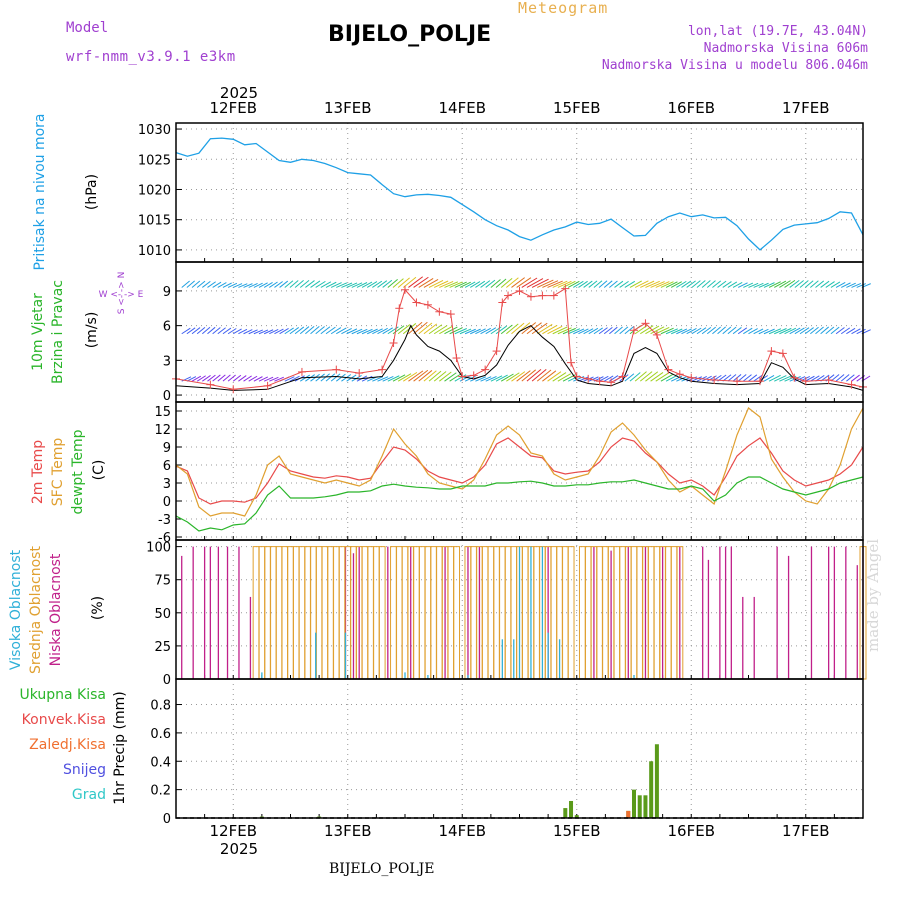 The height and width of the screenshot is (900, 900). What do you see at coordinates (120, 747) in the screenshot?
I see `precip-unit: 1hr Precip (mm)` at bounding box center [120, 747].